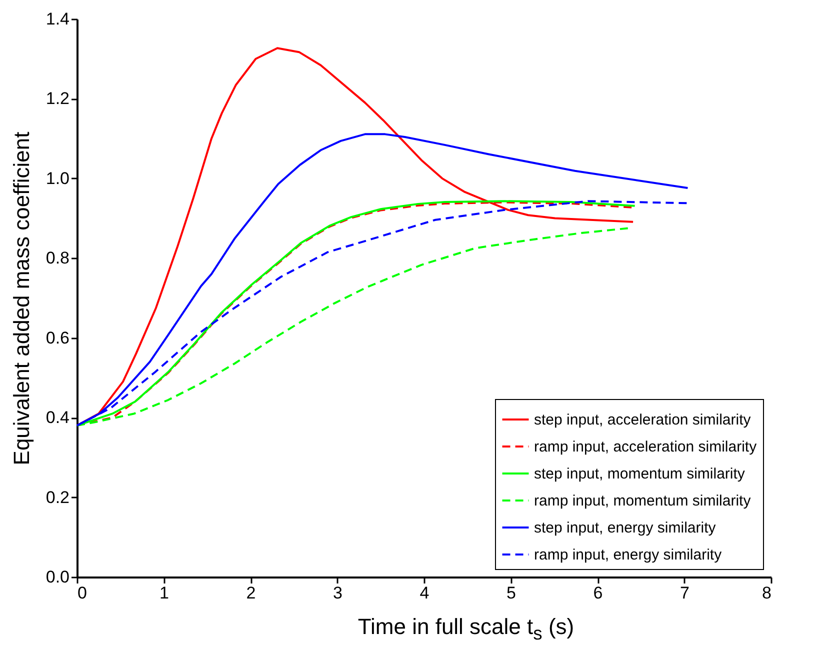 The image size is (814, 662). Describe the element at coordinates (466, 629) in the screenshot. I see `x-axis-title: Time in full scale t$_{s}$ (s)` at that location.